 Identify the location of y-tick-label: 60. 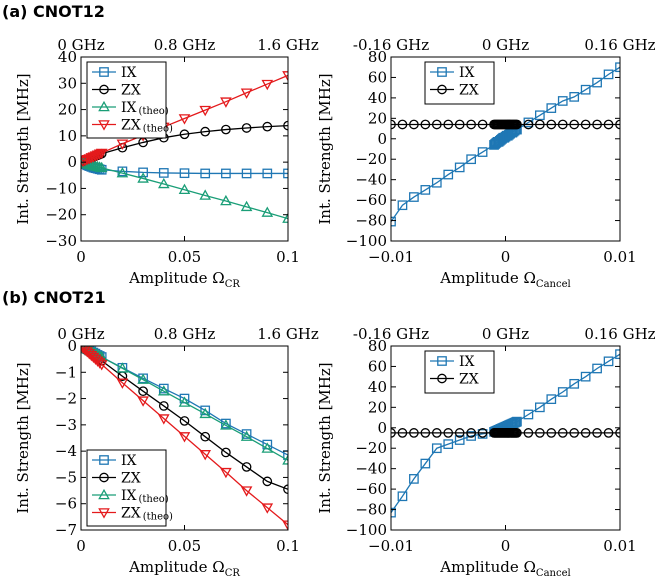
(377, 366).